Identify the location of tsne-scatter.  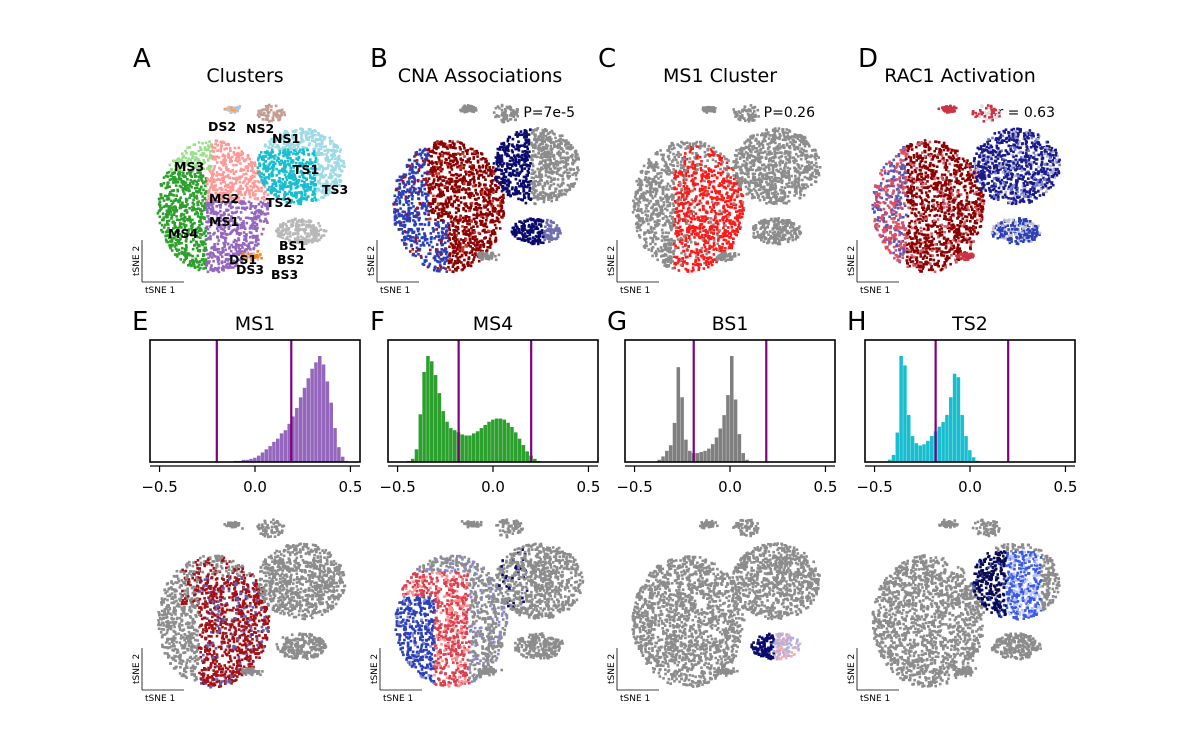
(486, 188).